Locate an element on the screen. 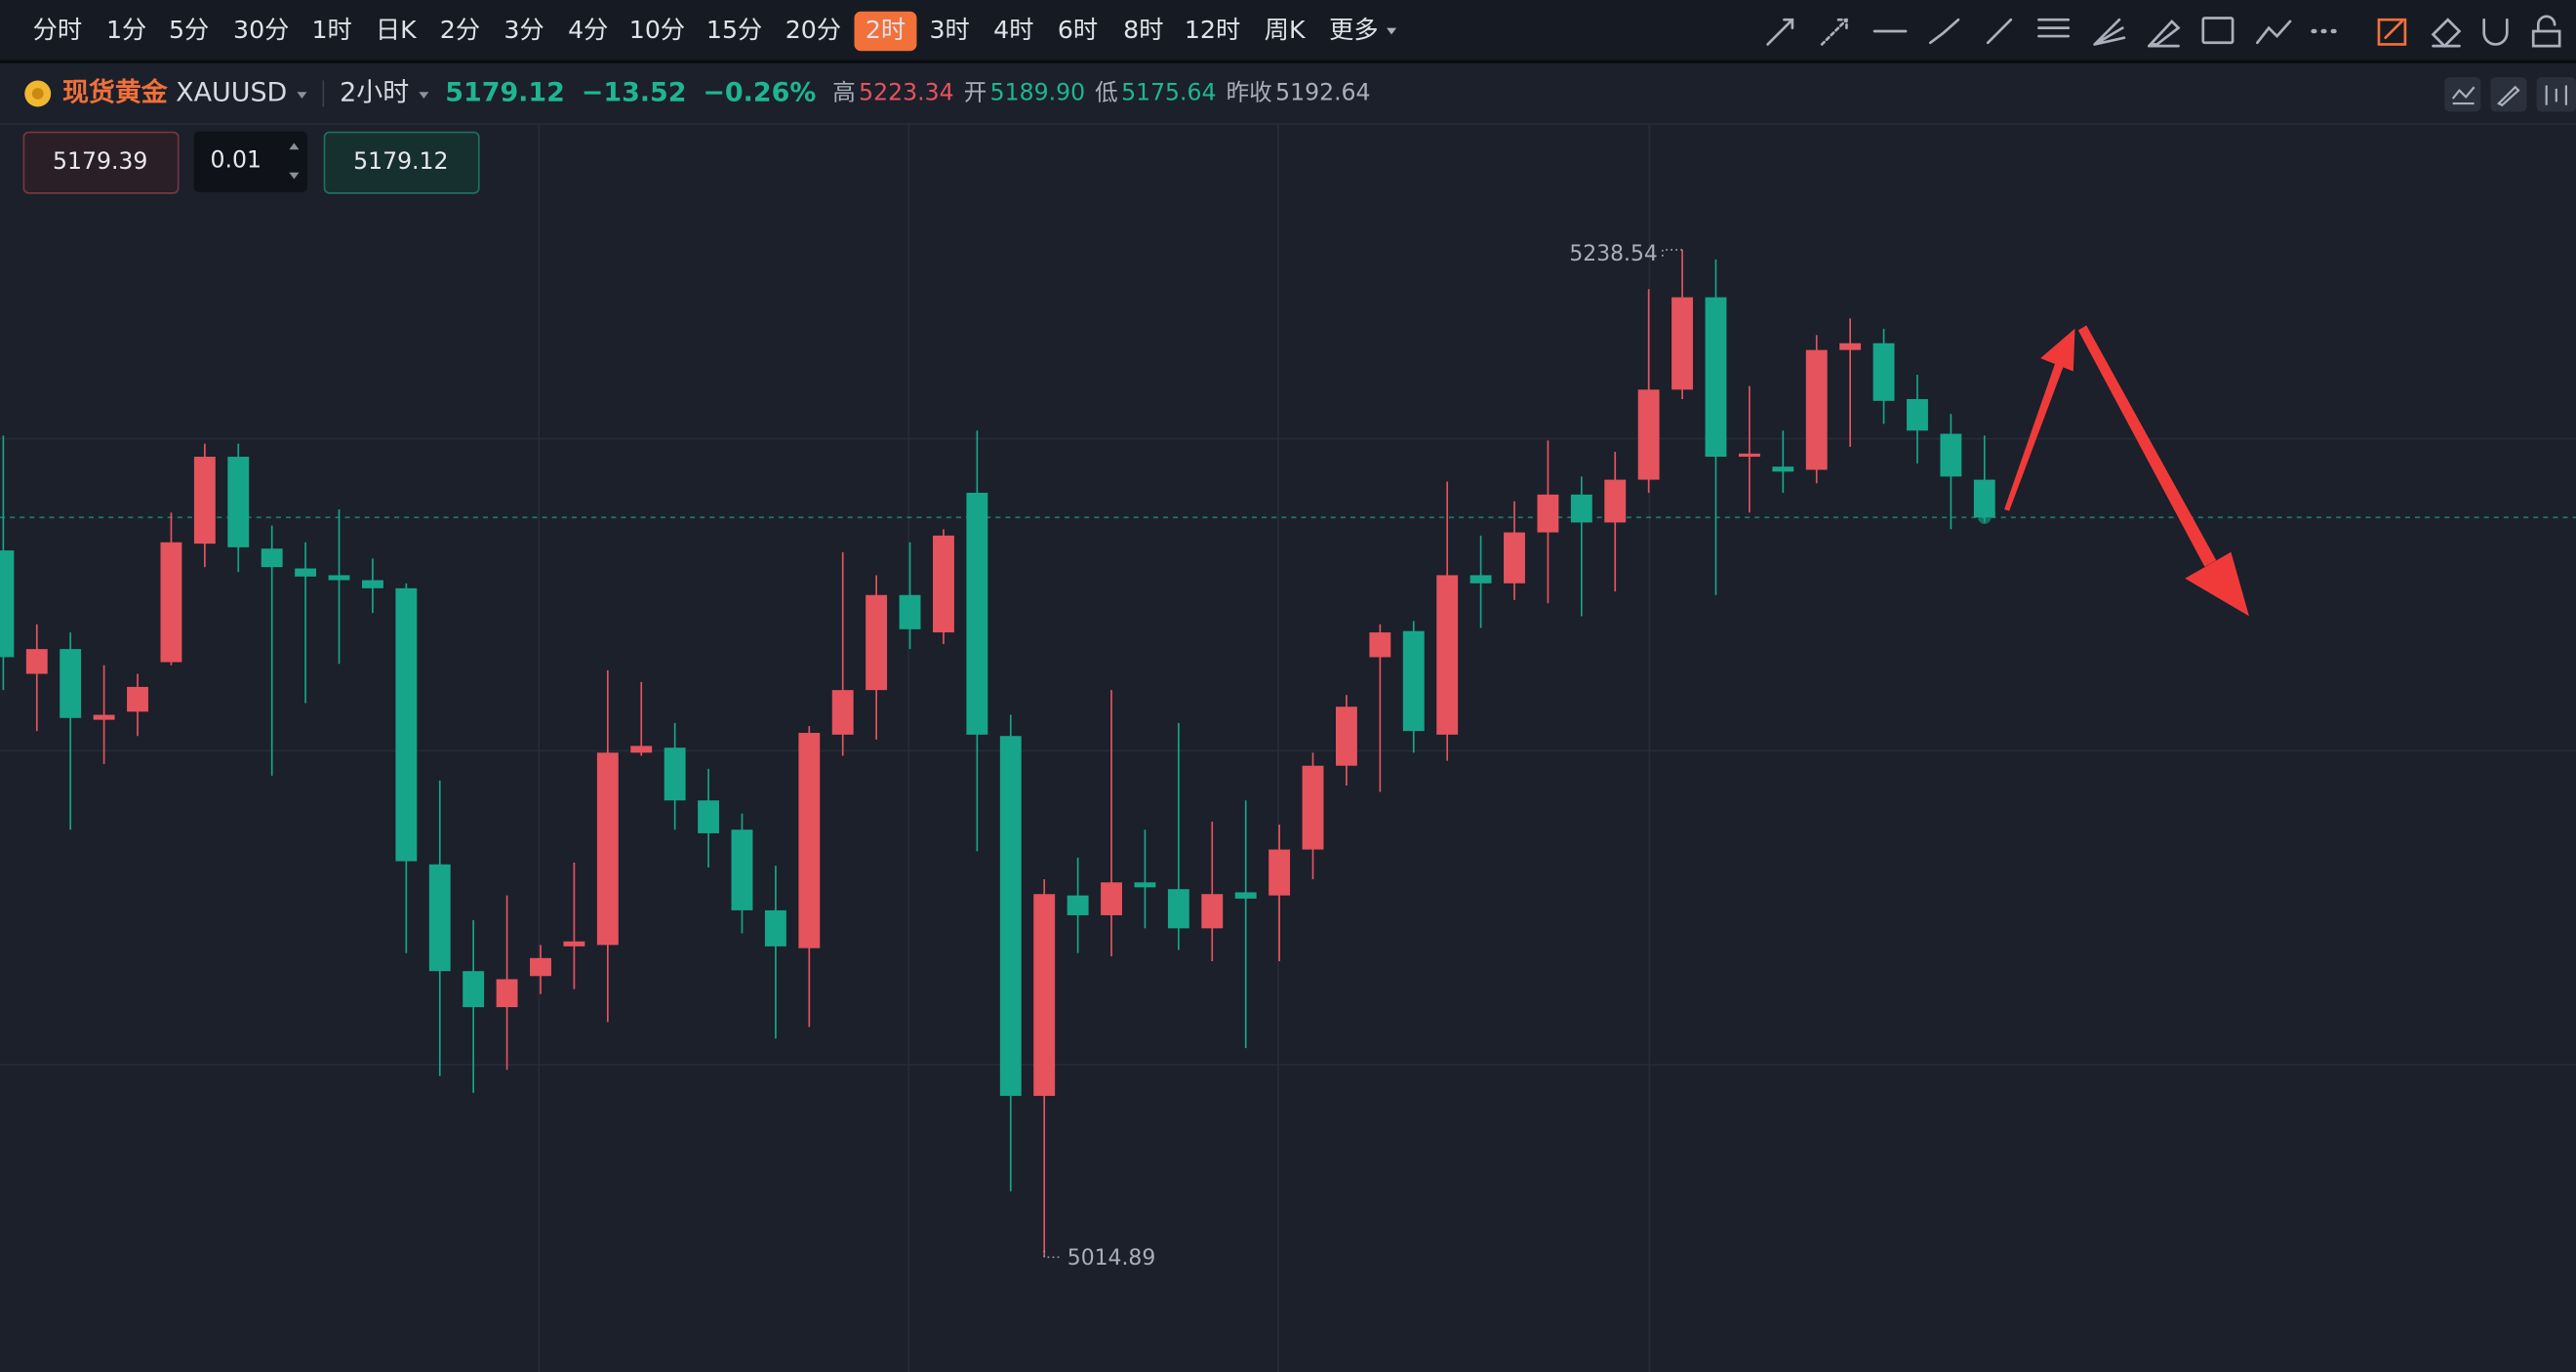  timeframe: 12时 is located at coordinates (1212, 30).